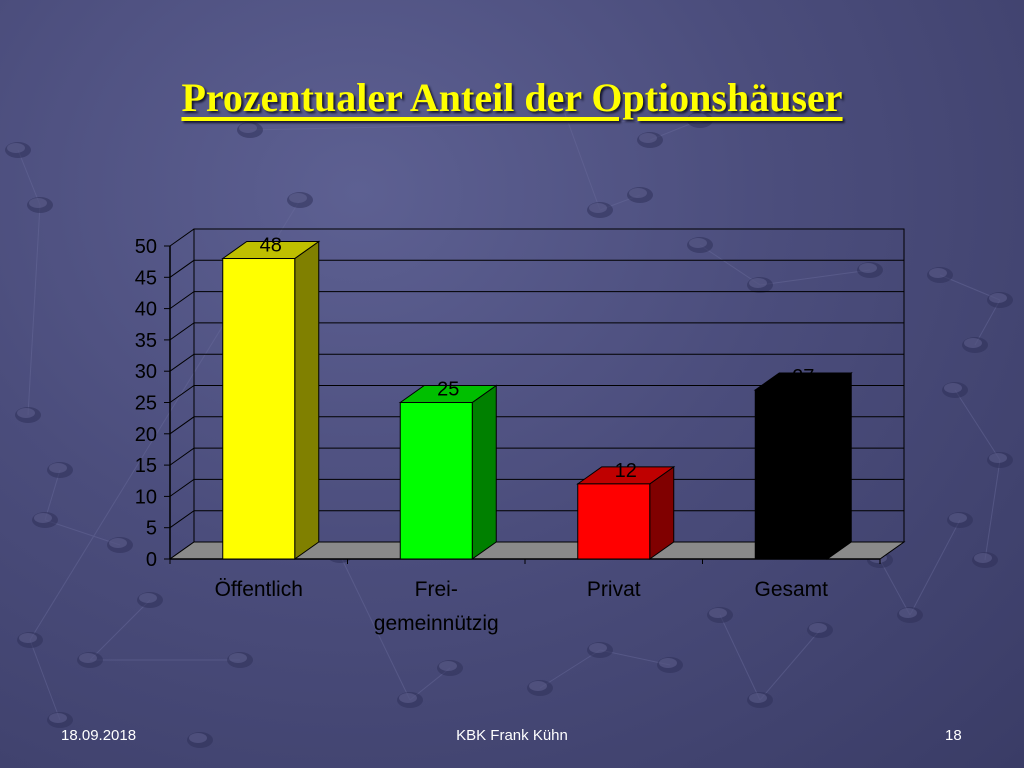 This screenshot has height=768, width=1024. What do you see at coordinates (259, 589) in the screenshot?
I see `x-tick-label: Öffentlich` at bounding box center [259, 589].